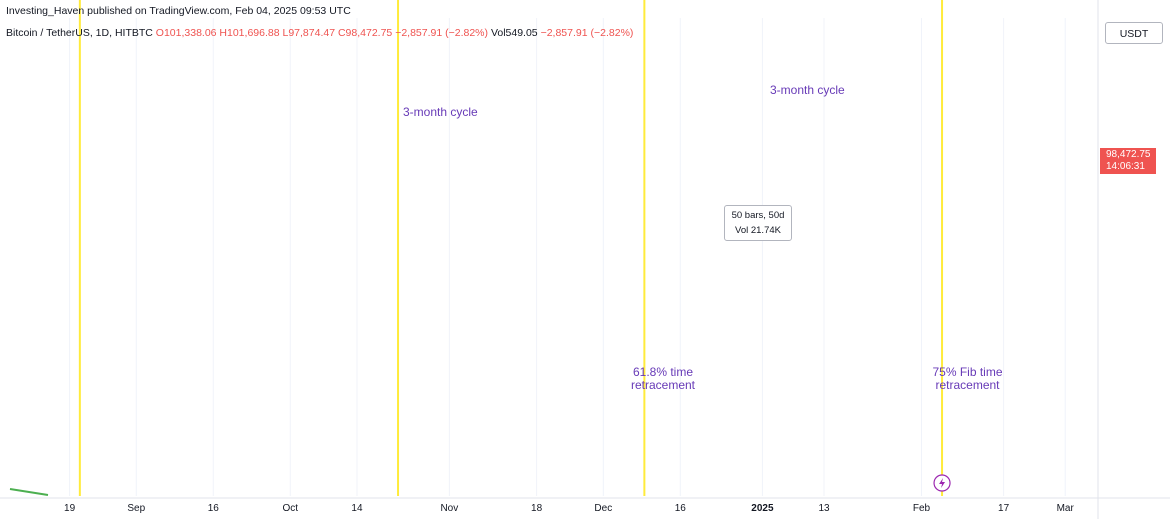  I want to click on fib-label-618: 61.8% time retracement, so click(663, 378).